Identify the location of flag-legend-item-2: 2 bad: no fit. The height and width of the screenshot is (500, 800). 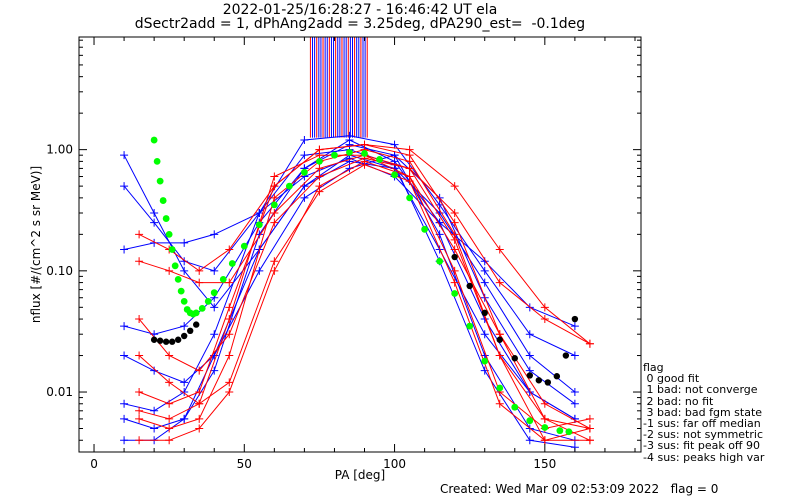
(678, 401).